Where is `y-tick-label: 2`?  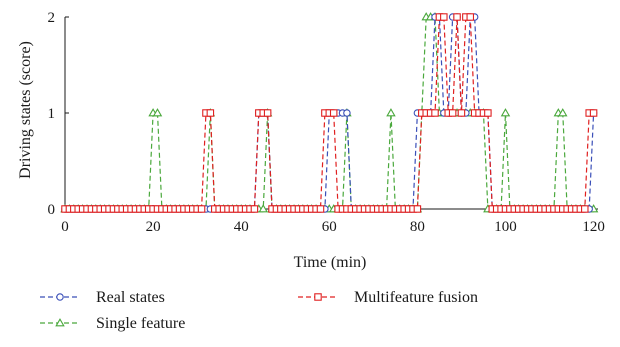 y-tick-label: 2 is located at coordinates (52, 18).